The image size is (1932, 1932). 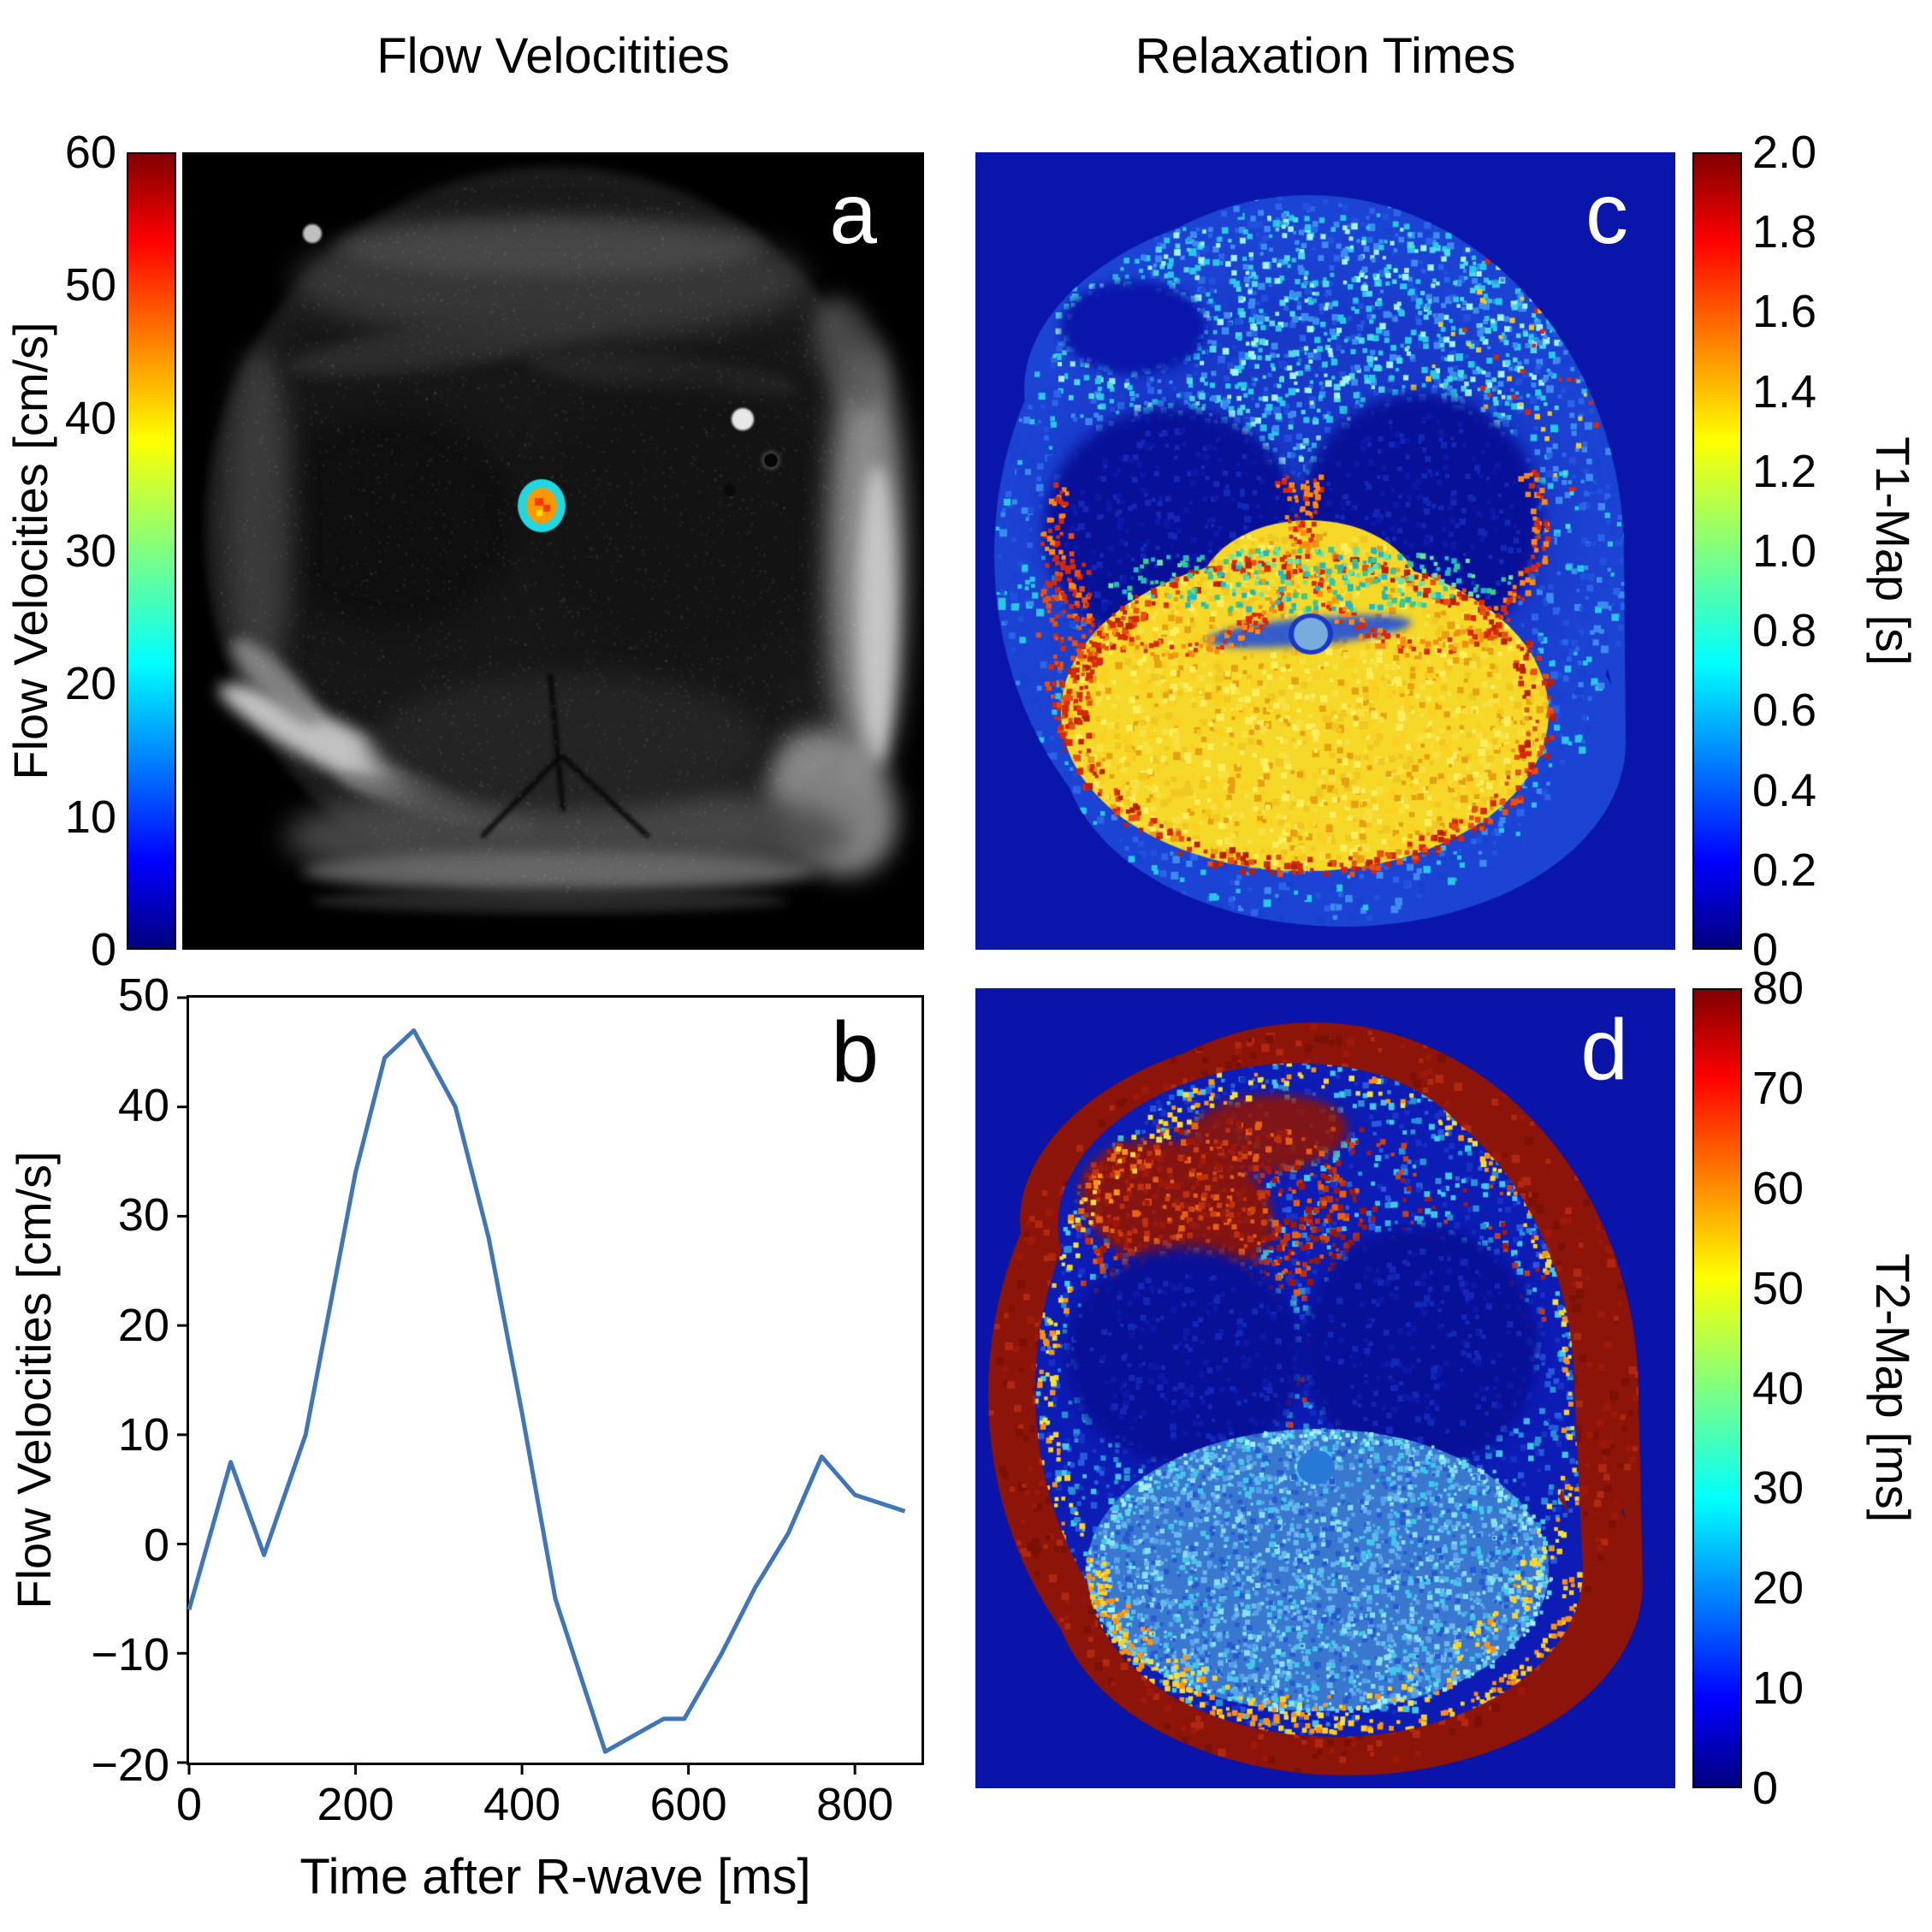 I want to click on flow-curve, so click(x=546, y=1391).